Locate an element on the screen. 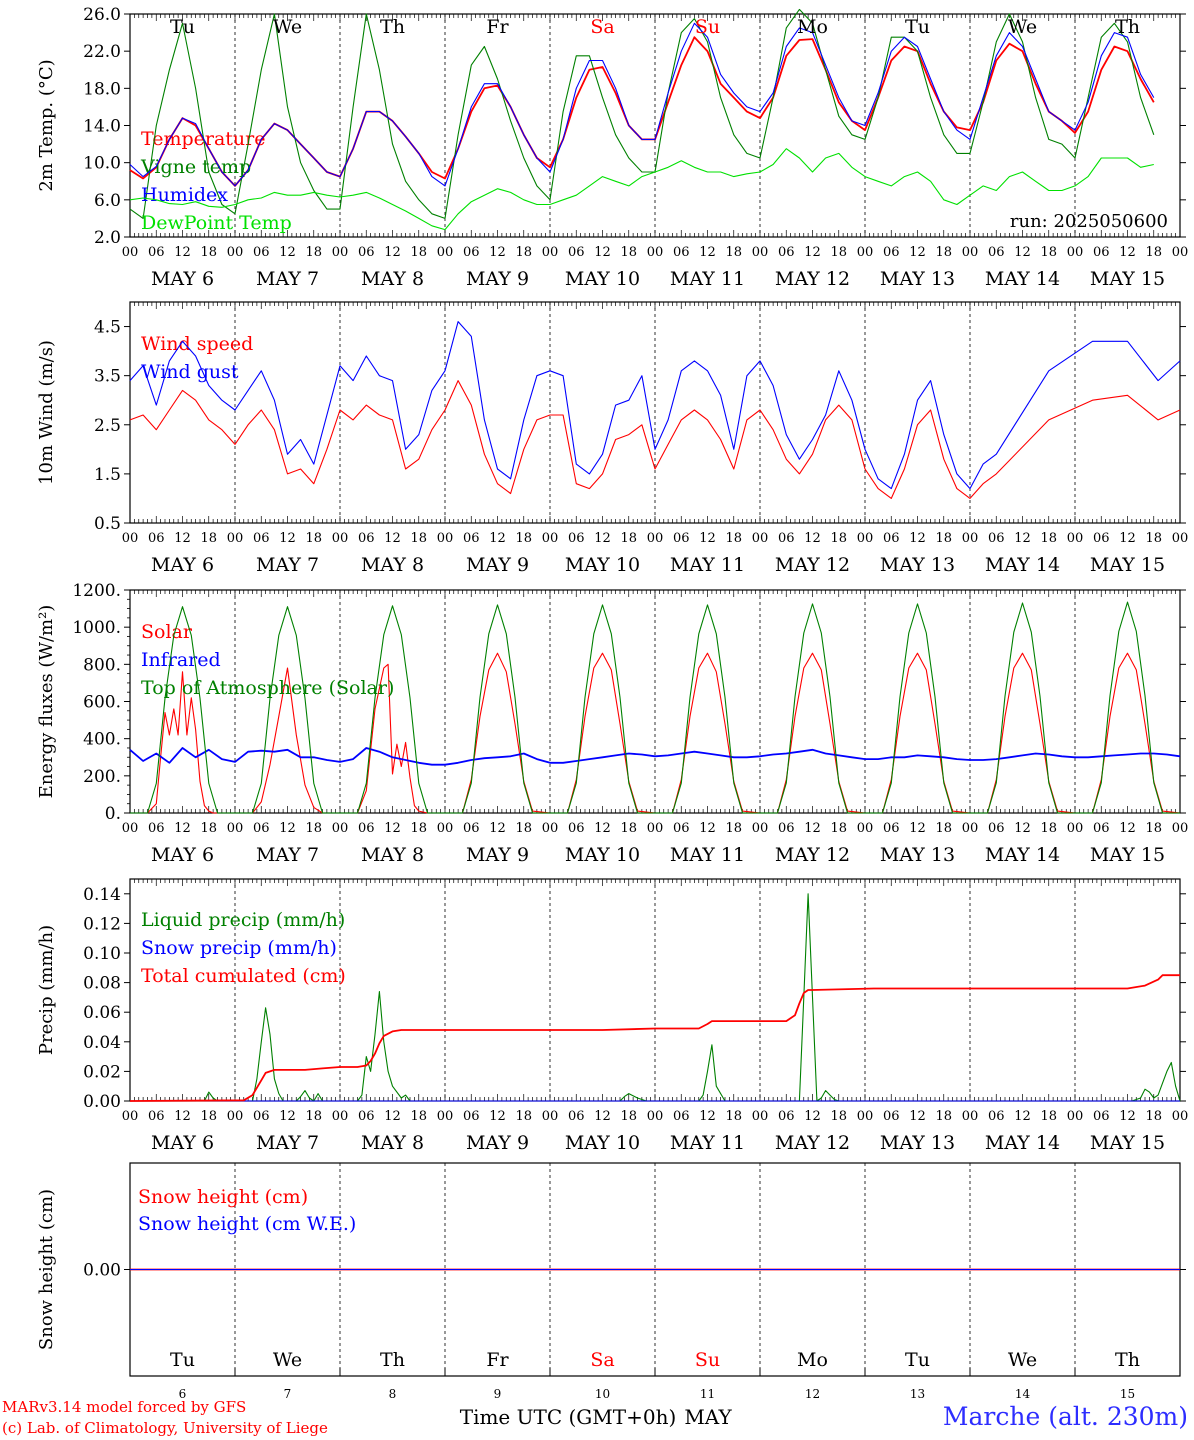  series-line-temperature is located at coordinates (642, 111).